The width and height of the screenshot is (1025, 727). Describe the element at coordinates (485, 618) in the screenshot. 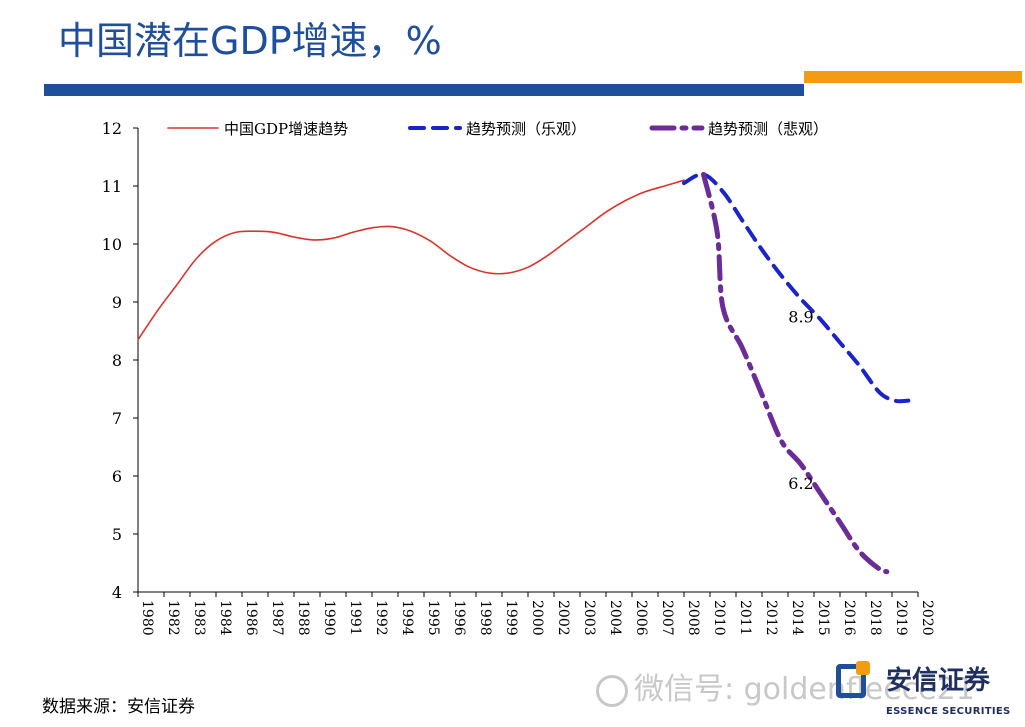

I see `x-tick-label: 1998` at that location.